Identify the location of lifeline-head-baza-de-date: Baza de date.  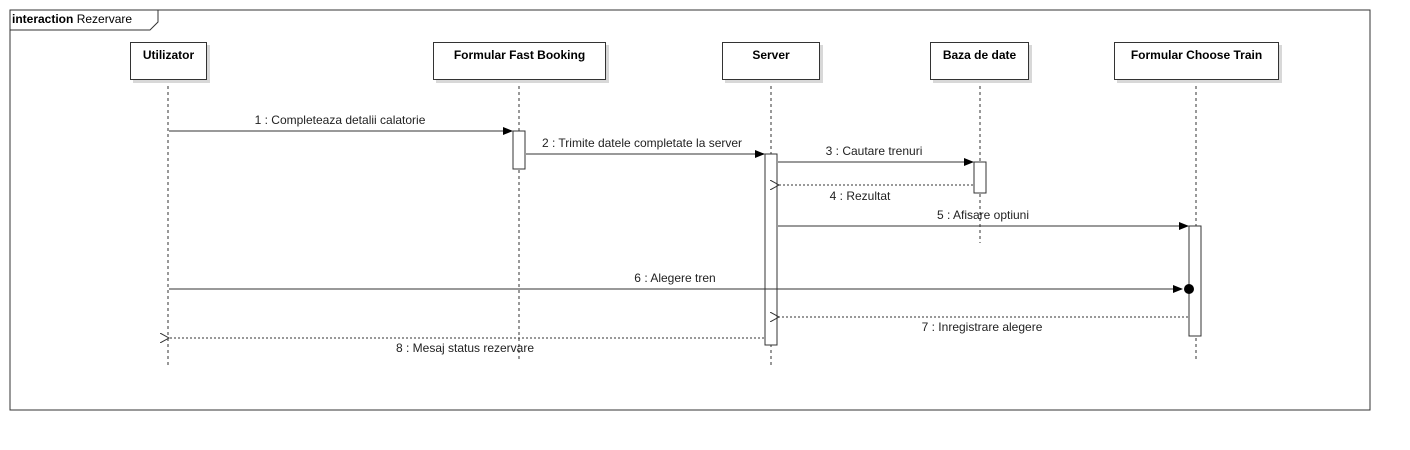
(979, 61).